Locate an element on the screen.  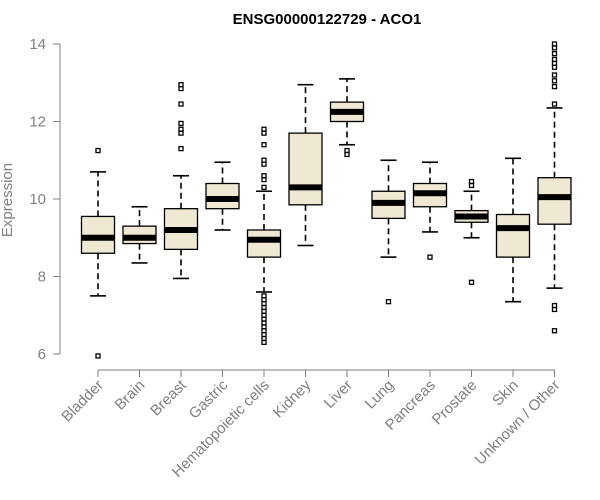
x-tick-label: Skin is located at coordinates (505, 393).